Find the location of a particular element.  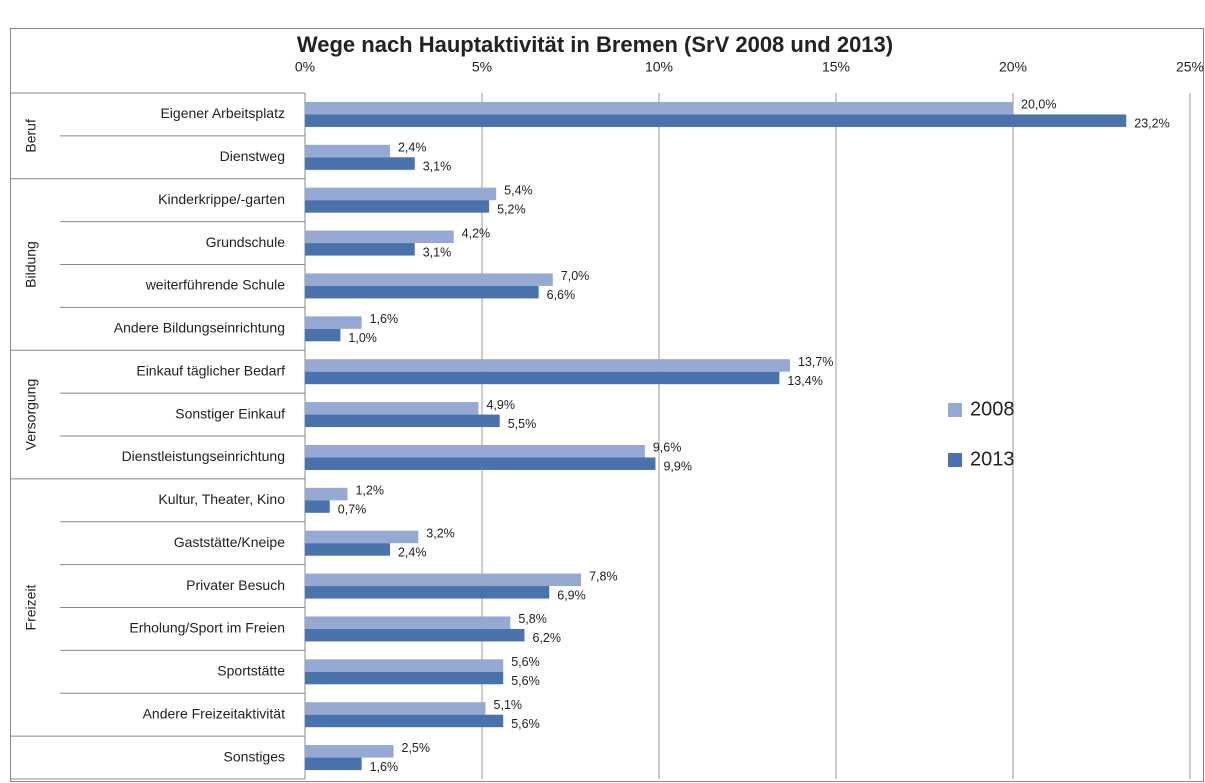

value-label: 20,0% is located at coordinates (1038, 105).